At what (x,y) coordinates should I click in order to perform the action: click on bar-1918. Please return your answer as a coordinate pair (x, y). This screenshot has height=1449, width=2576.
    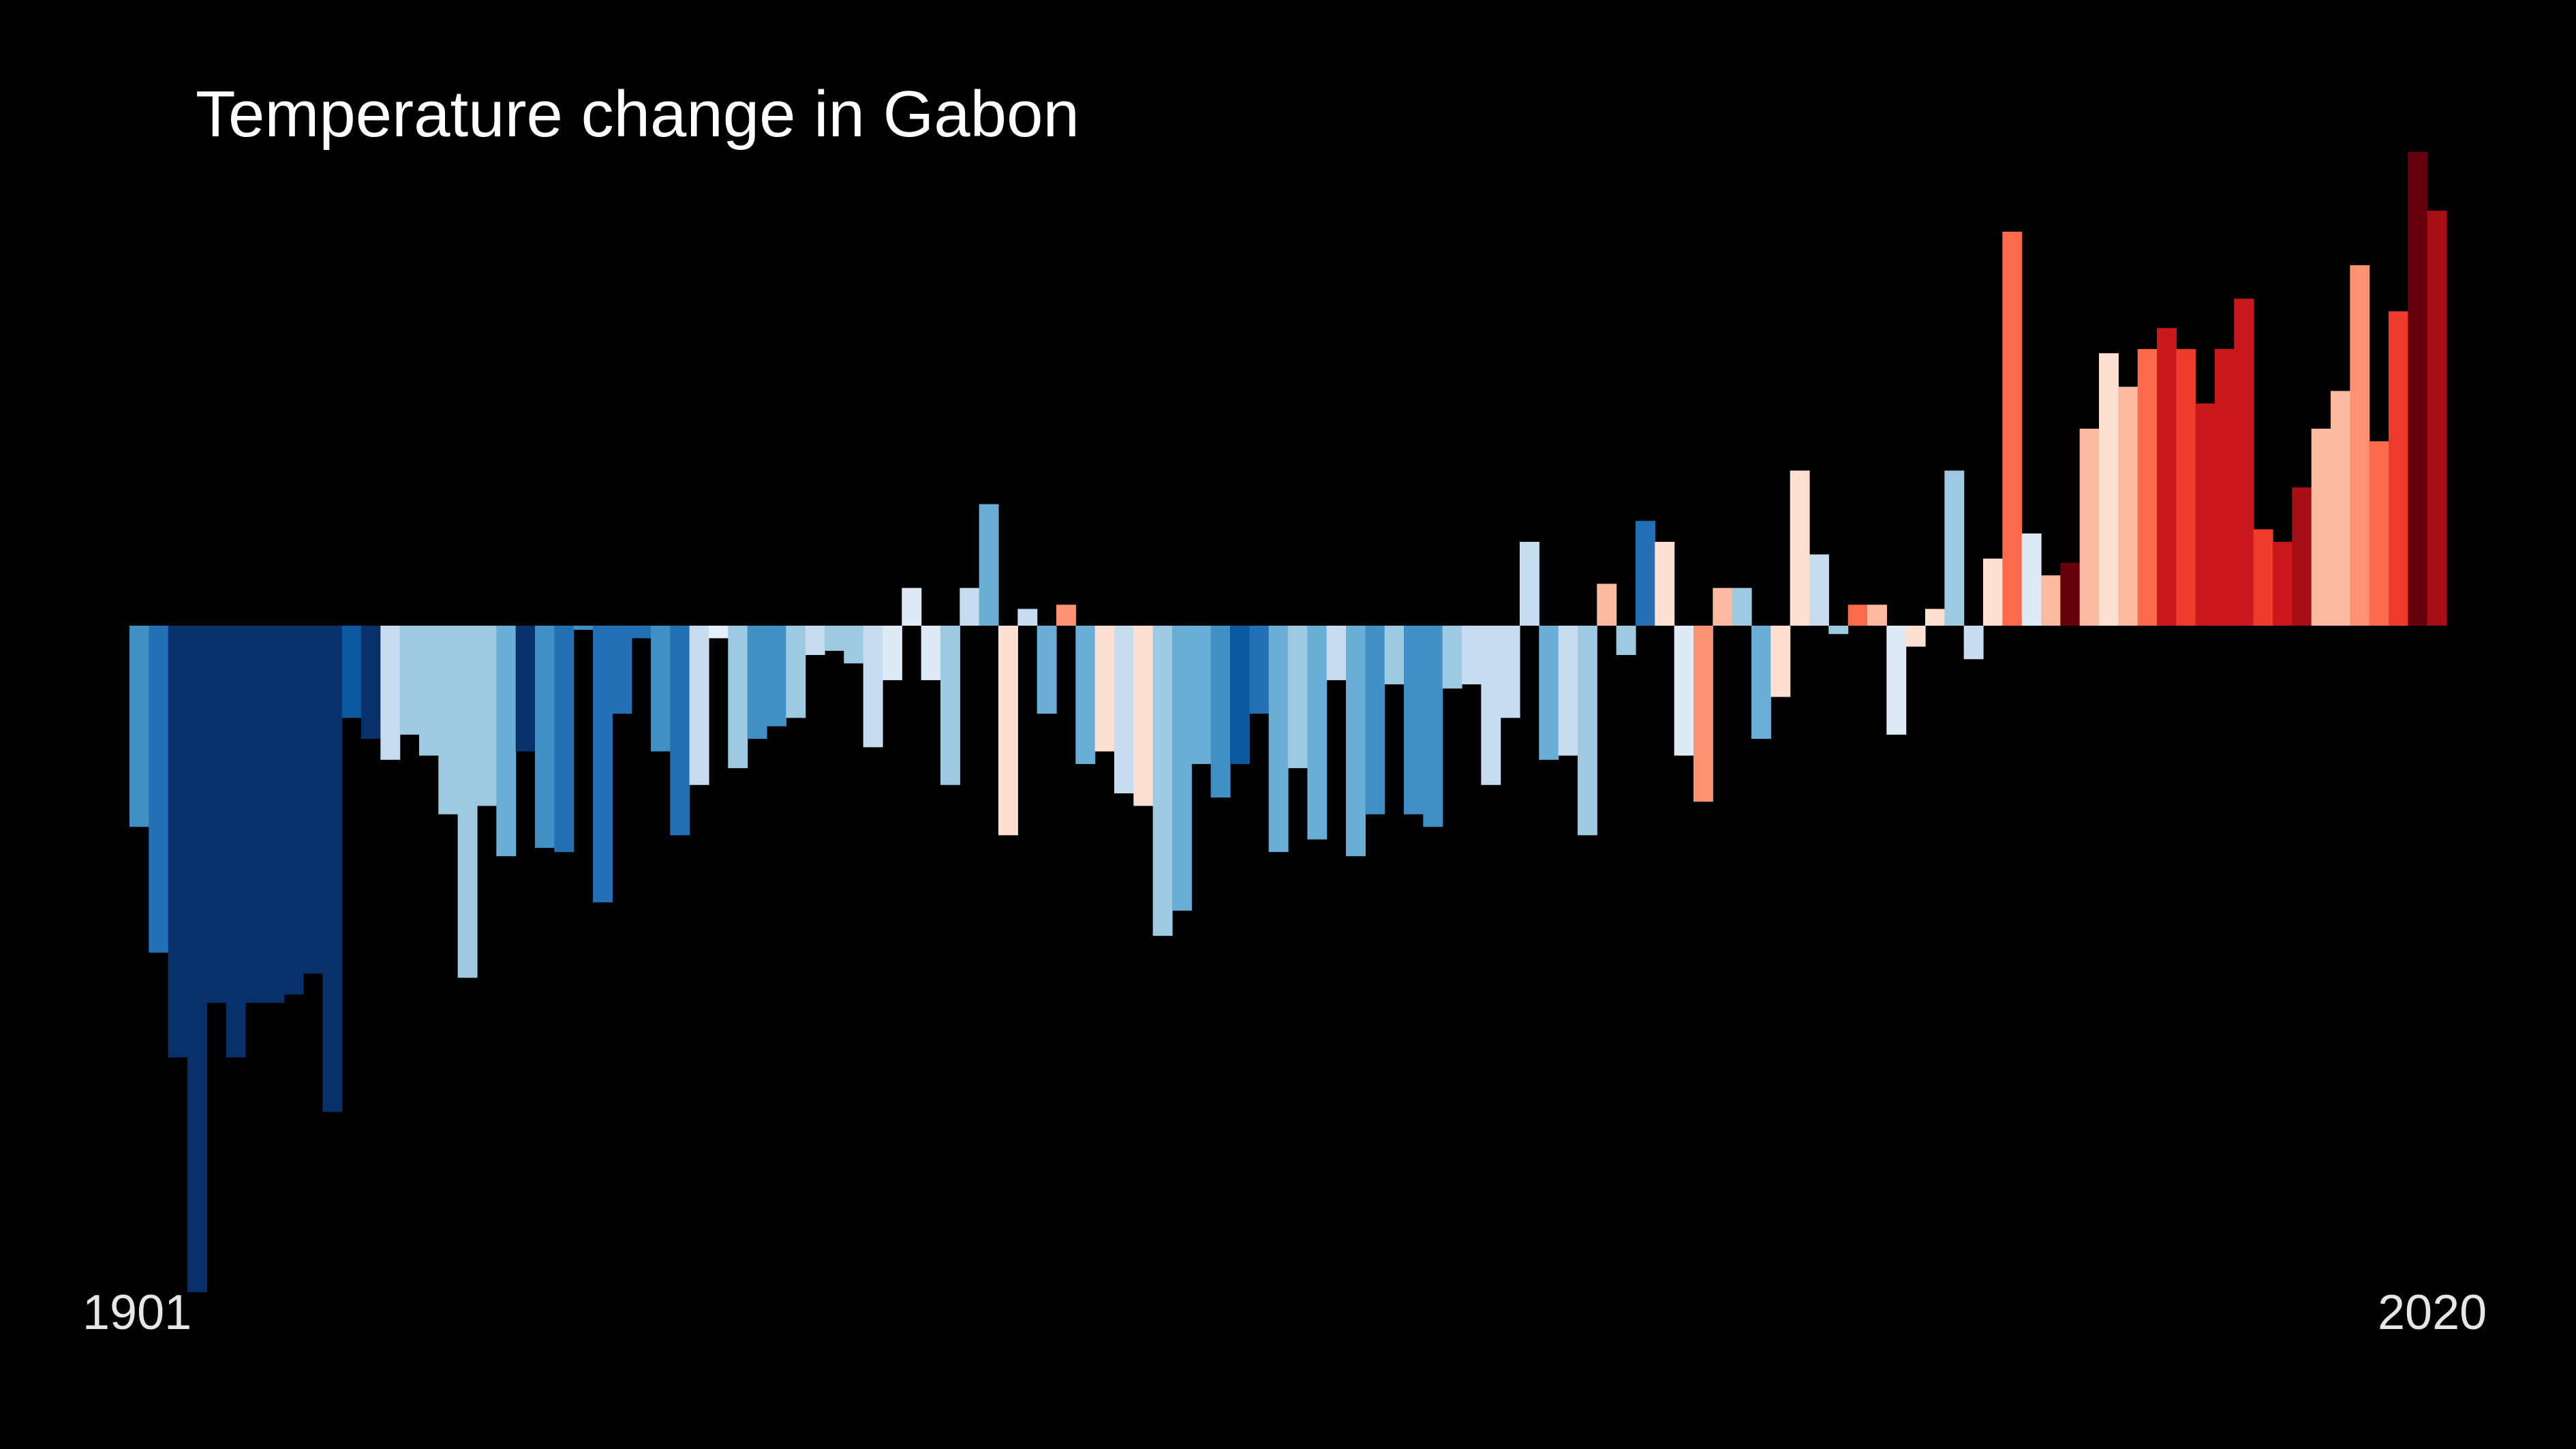
    Looking at the image, I should click on (467, 802).